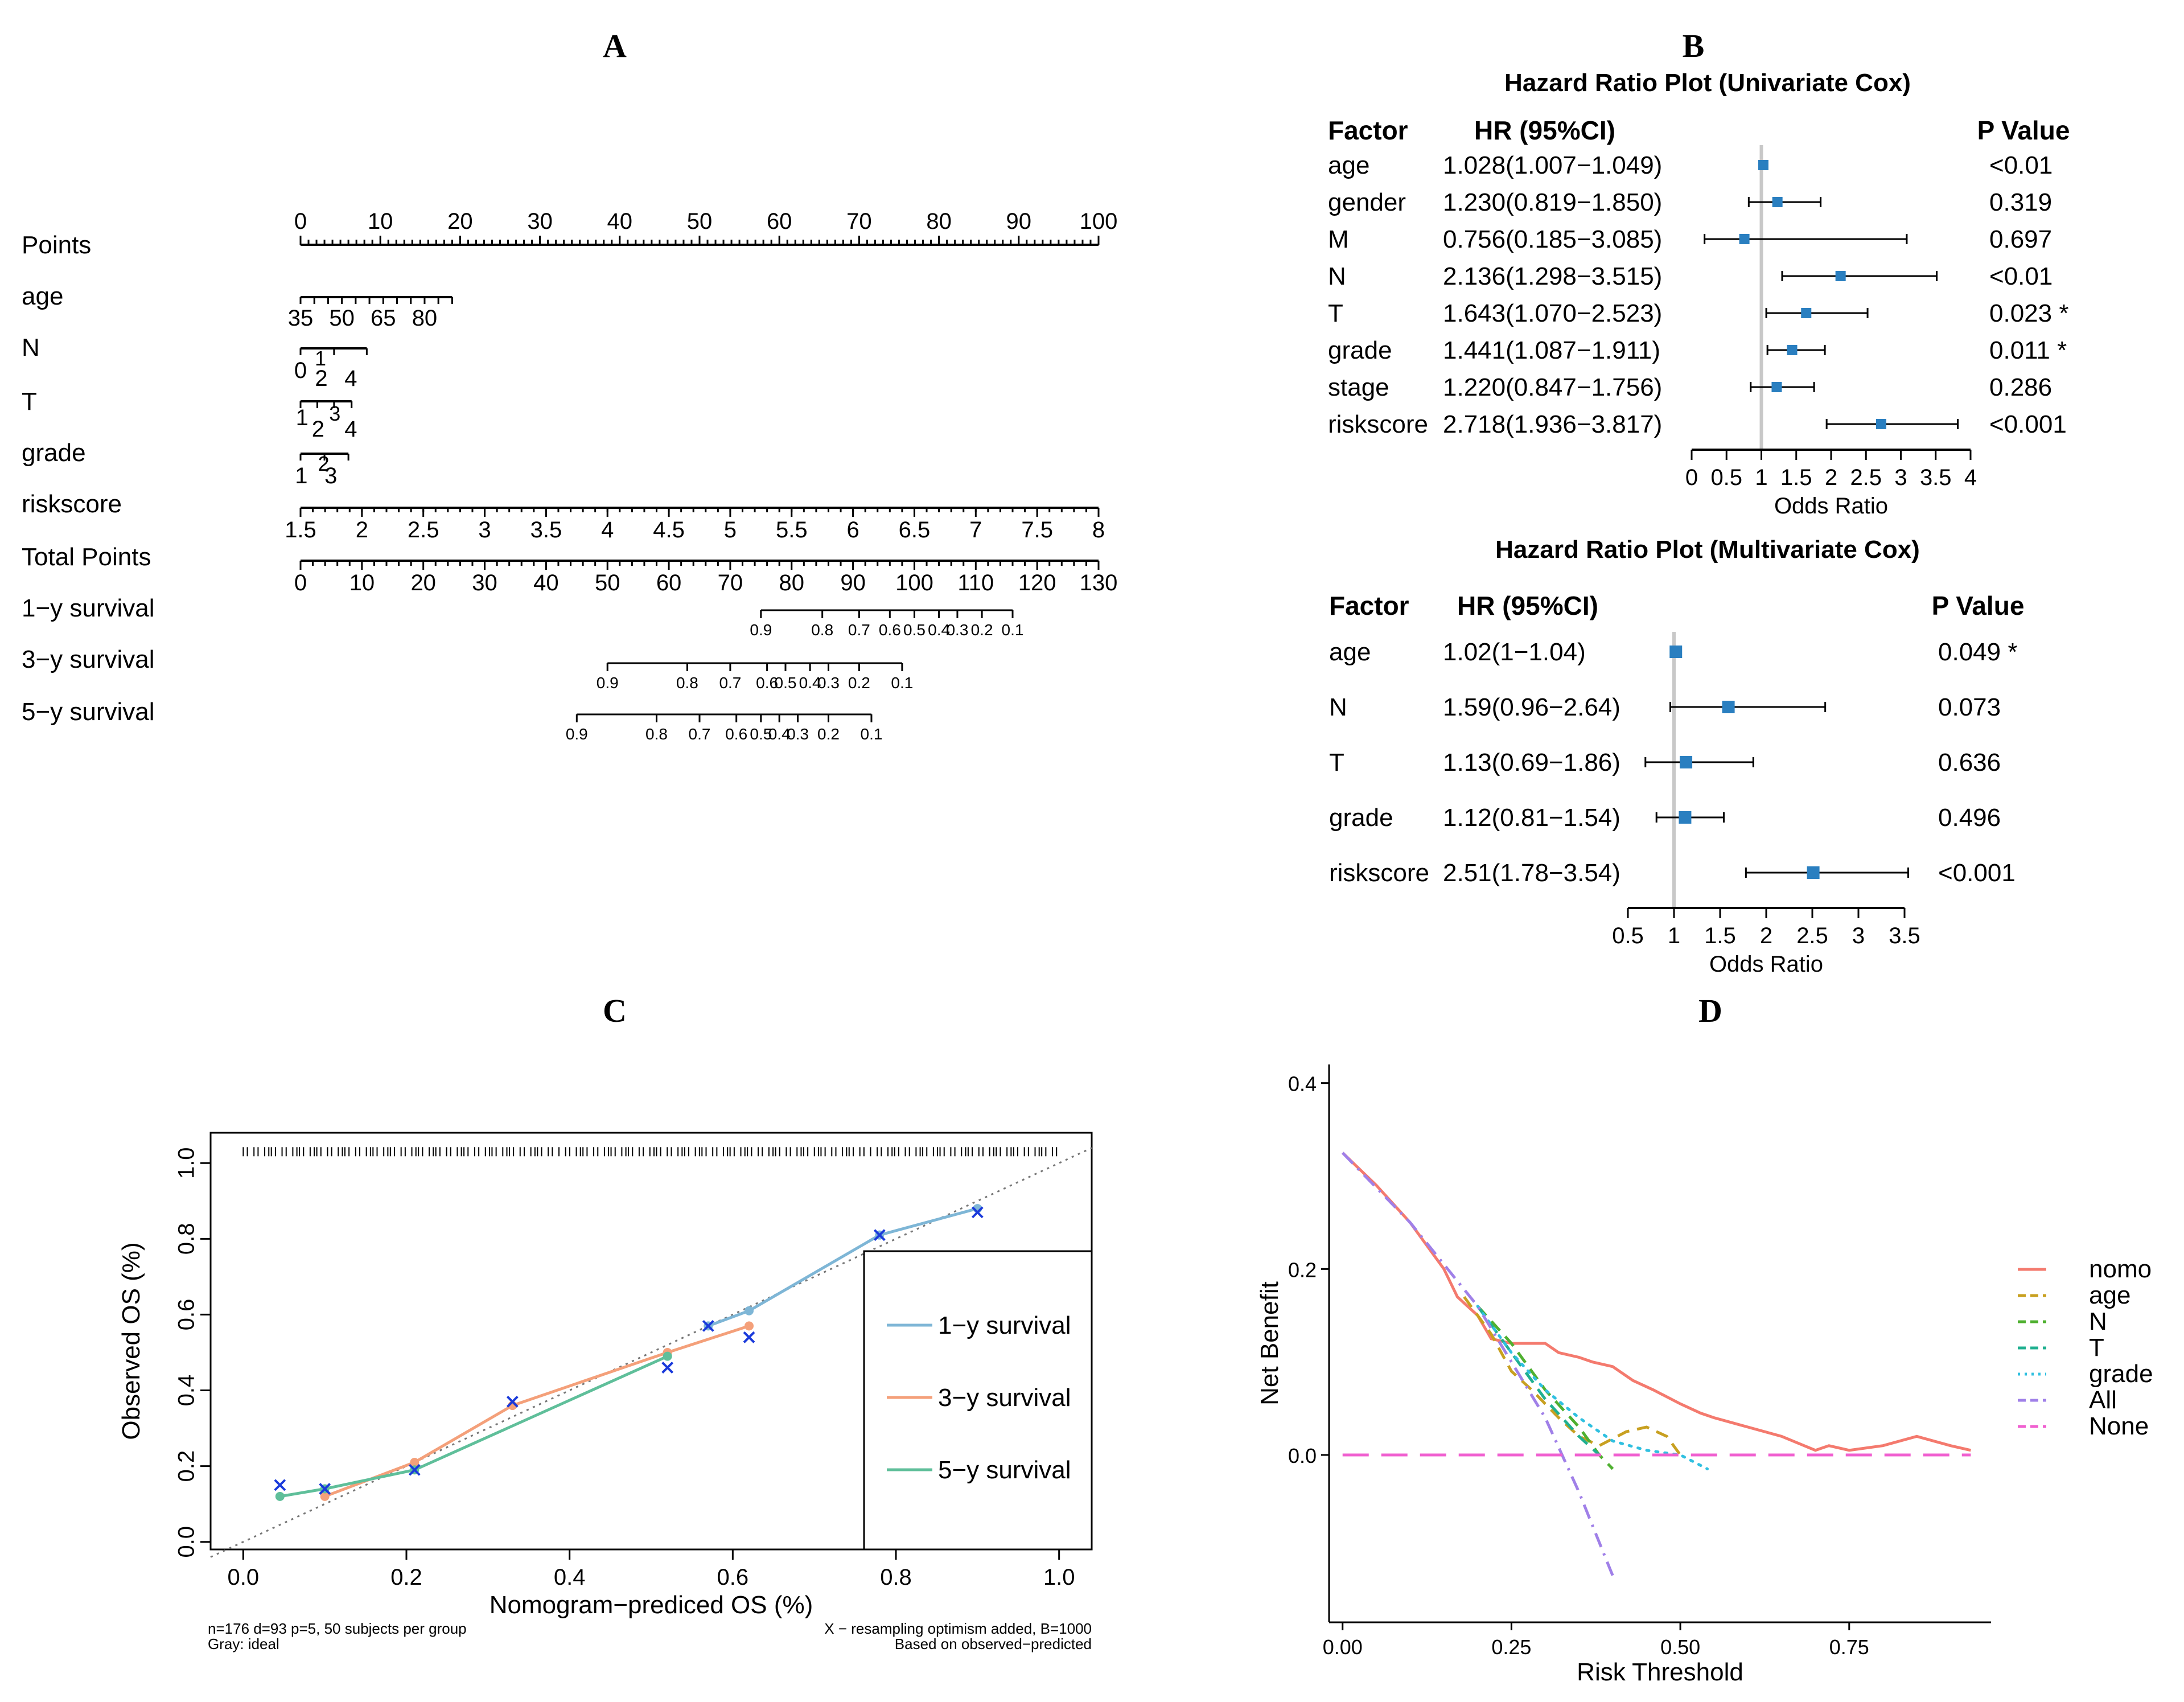 Image resolution: width=2184 pixels, height=1702 pixels. I want to click on riskscore-tick-label: 2, so click(362, 529).